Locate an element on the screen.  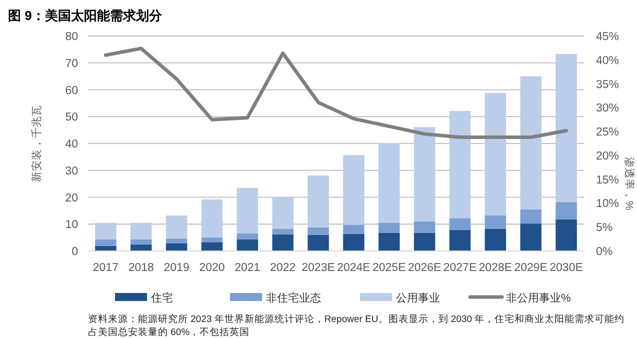
y2-tick-label: 20% is located at coordinates (608, 156).